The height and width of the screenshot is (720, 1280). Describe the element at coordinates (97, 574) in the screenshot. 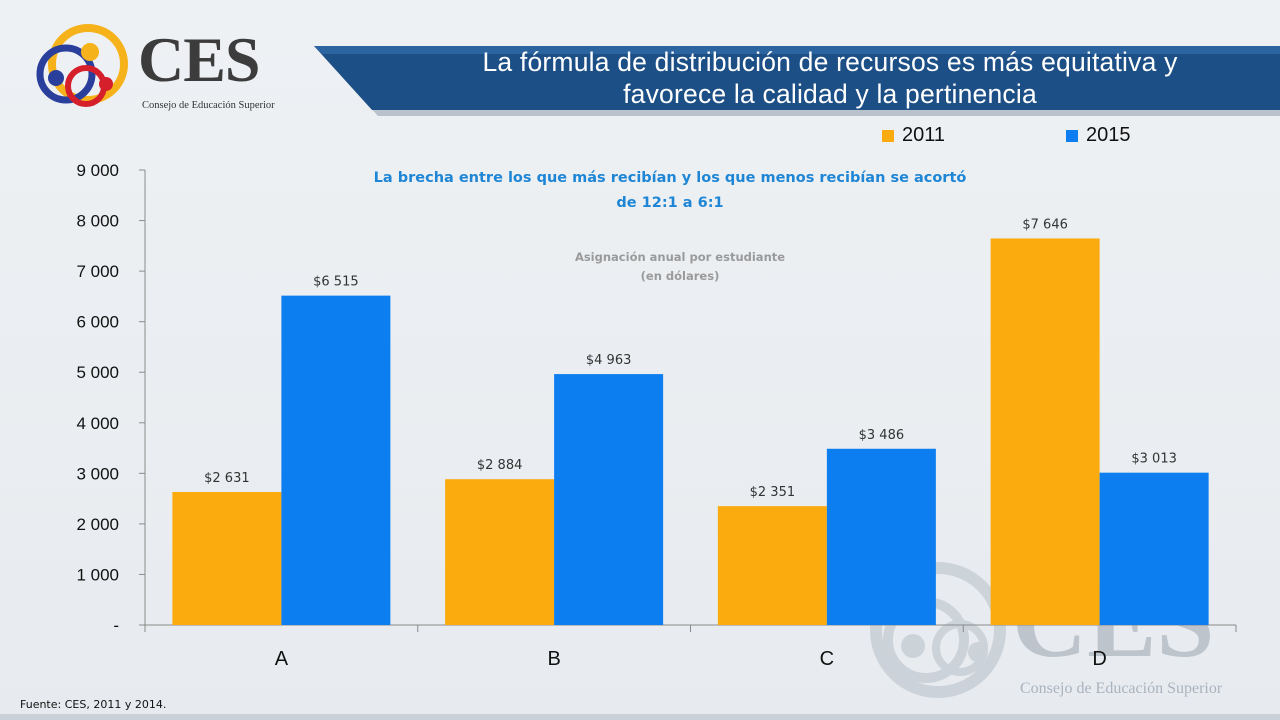

I see `y-tick-label: 1 000` at that location.